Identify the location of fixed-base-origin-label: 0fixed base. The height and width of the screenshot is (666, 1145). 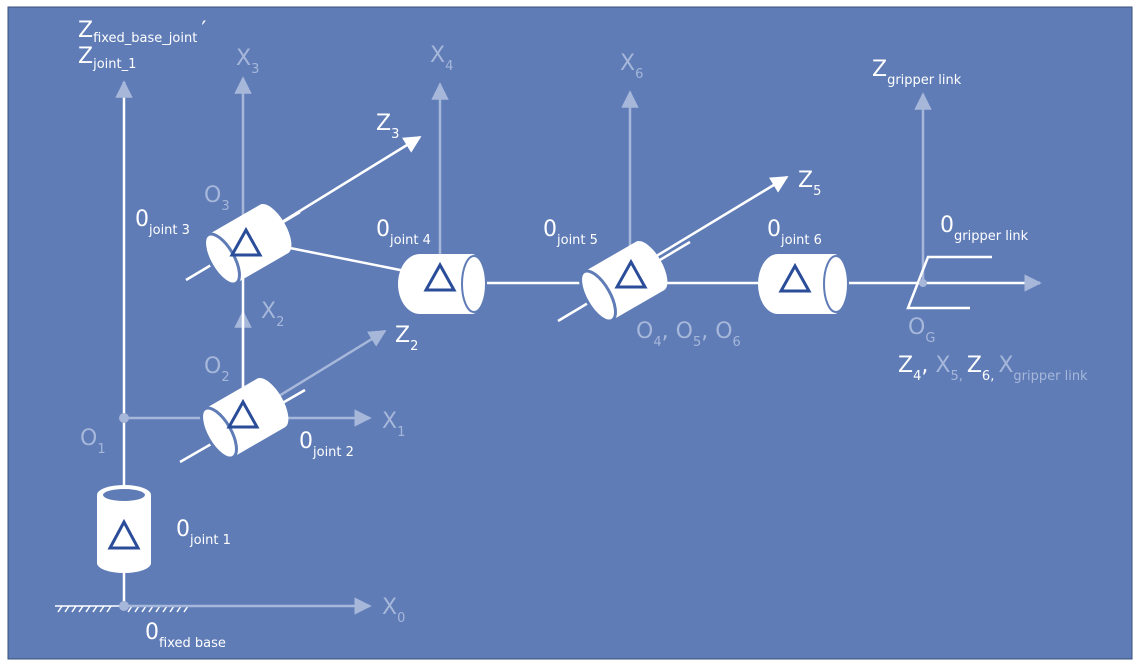
(185, 635).